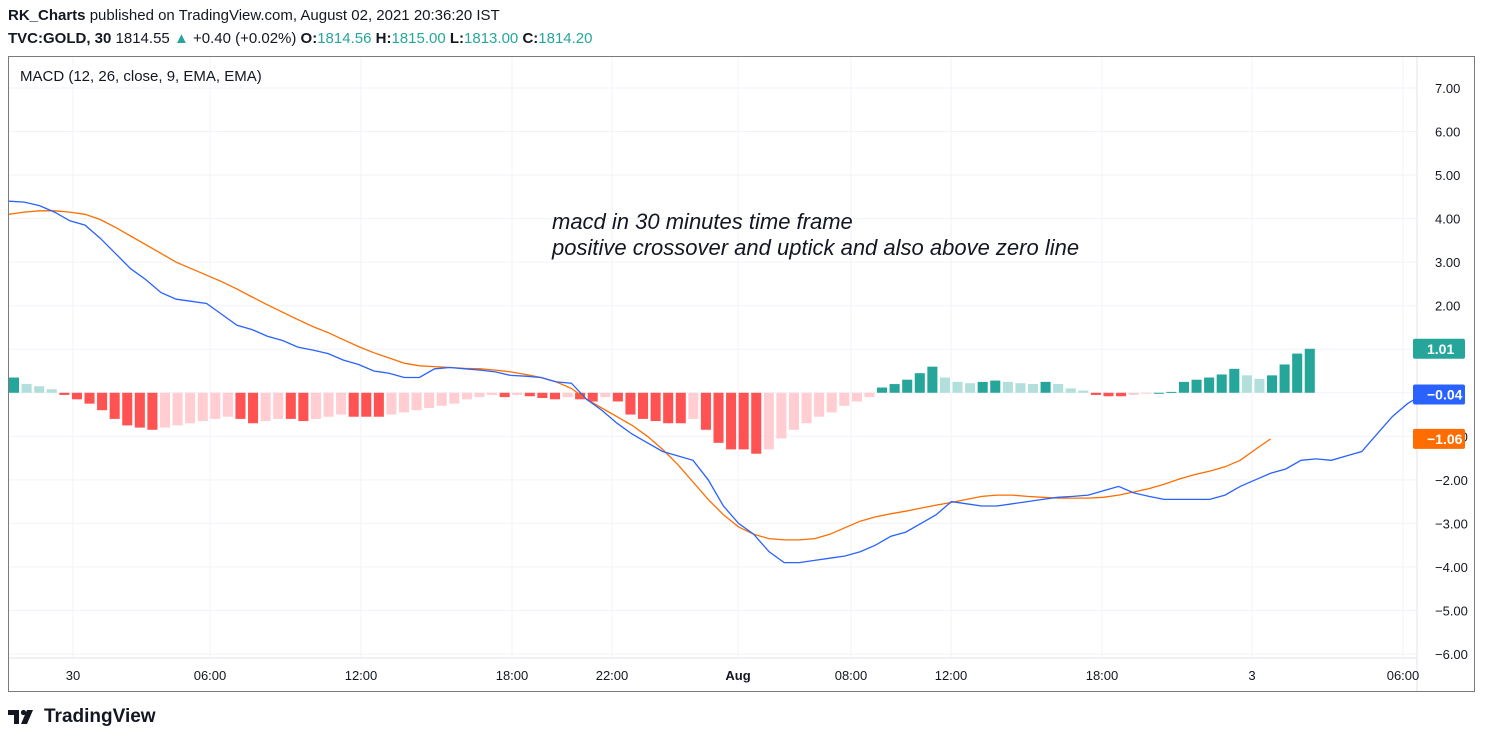  Describe the element at coordinates (702, 221) in the screenshot. I see `annotation-line-1: macd in 30 minutes time frame` at that location.